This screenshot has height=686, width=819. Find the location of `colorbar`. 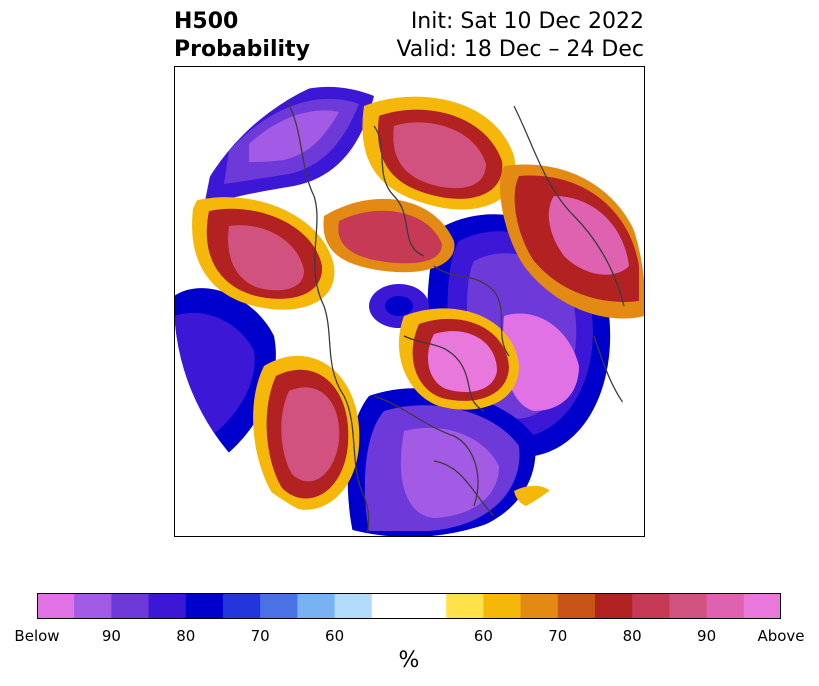

colorbar is located at coordinates (409, 606).